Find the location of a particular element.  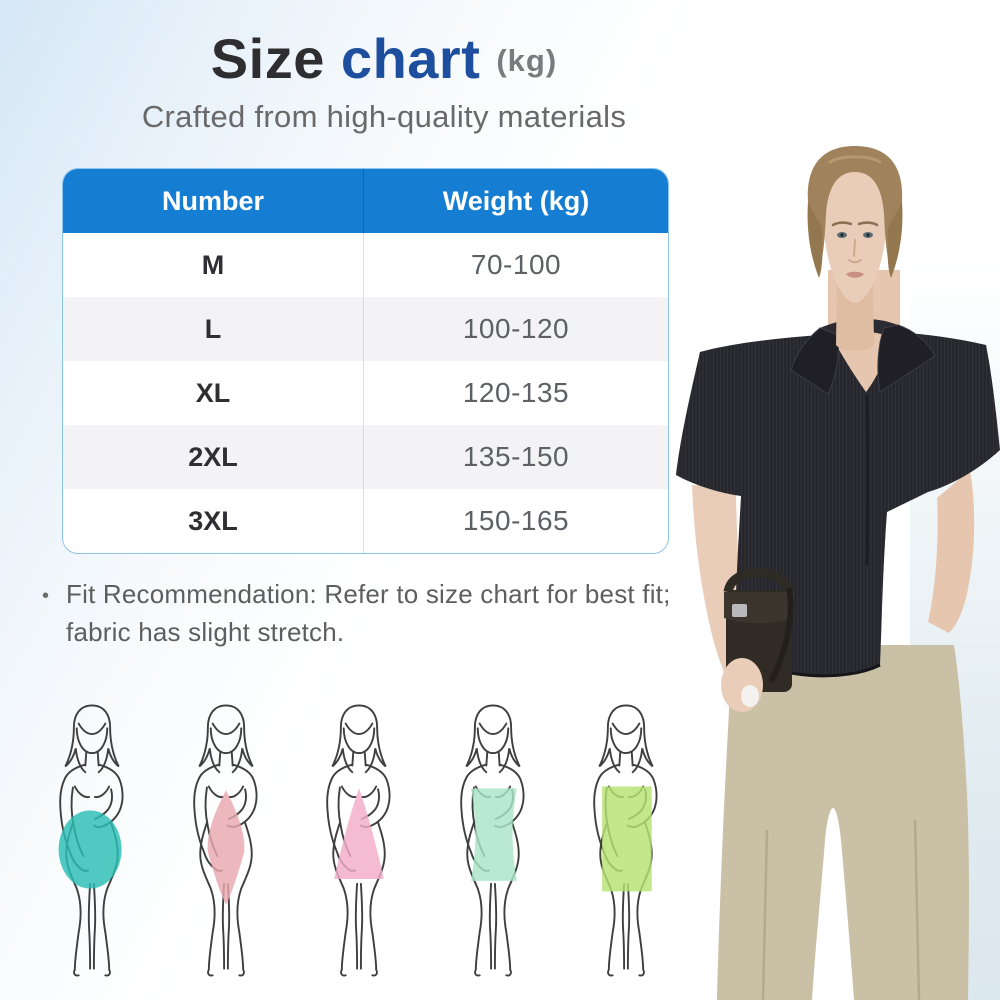

rectangle-shape-overlay is located at coordinates (627, 839).